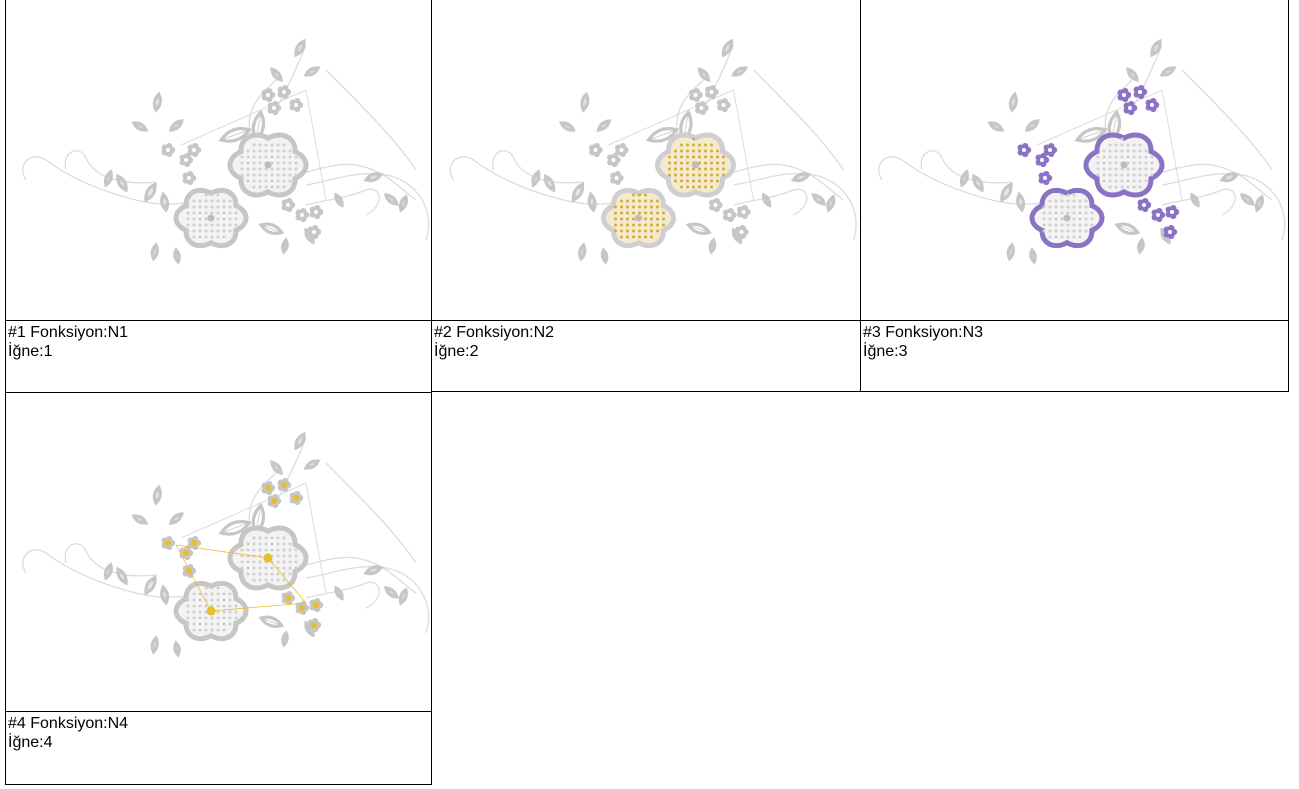 This screenshot has height=789, width=1299. What do you see at coordinates (718, 77) in the screenshot?
I see `vine-stem` at bounding box center [718, 77].